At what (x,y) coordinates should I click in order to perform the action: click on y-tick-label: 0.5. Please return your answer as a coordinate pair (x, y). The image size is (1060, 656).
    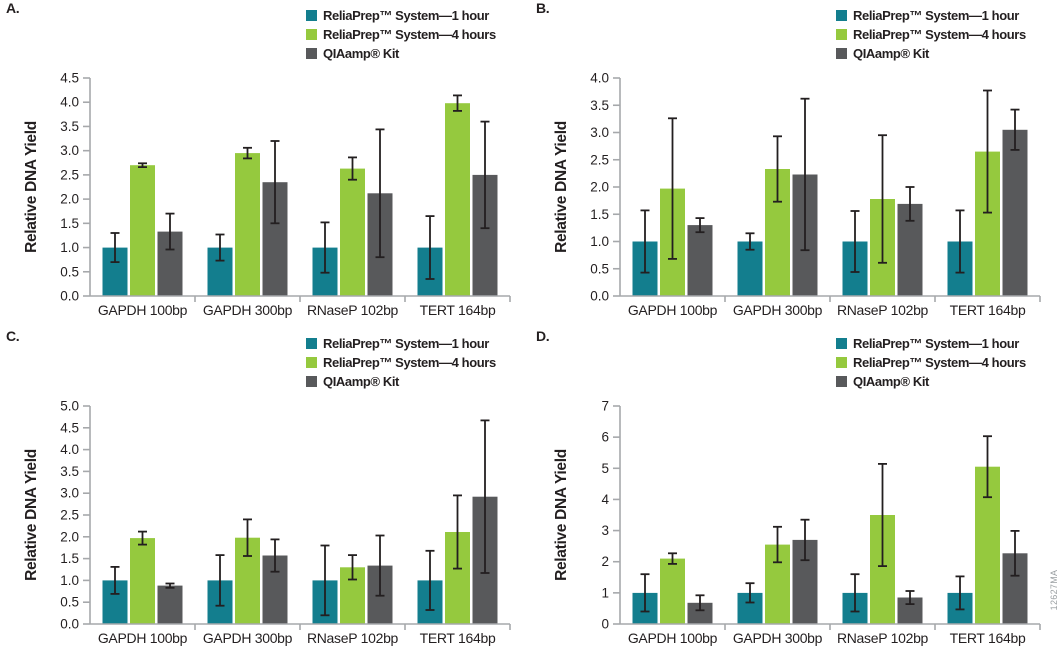
    Looking at the image, I should click on (69, 602).